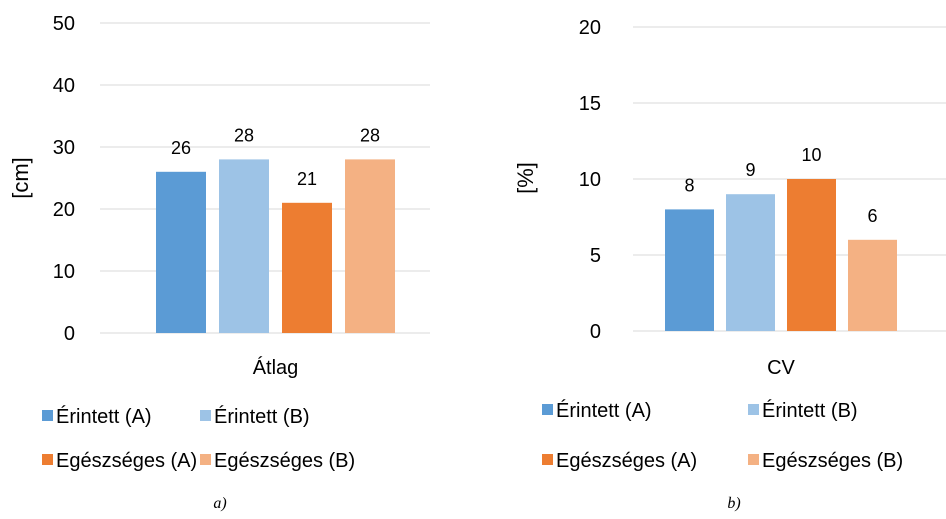 Image resolution: width=946 pixels, height=519 pixels. What do you see at coordinates (525, 178) in the screenshot?
I see `y-axis-label: [%]` at bounding box center [525, 178].